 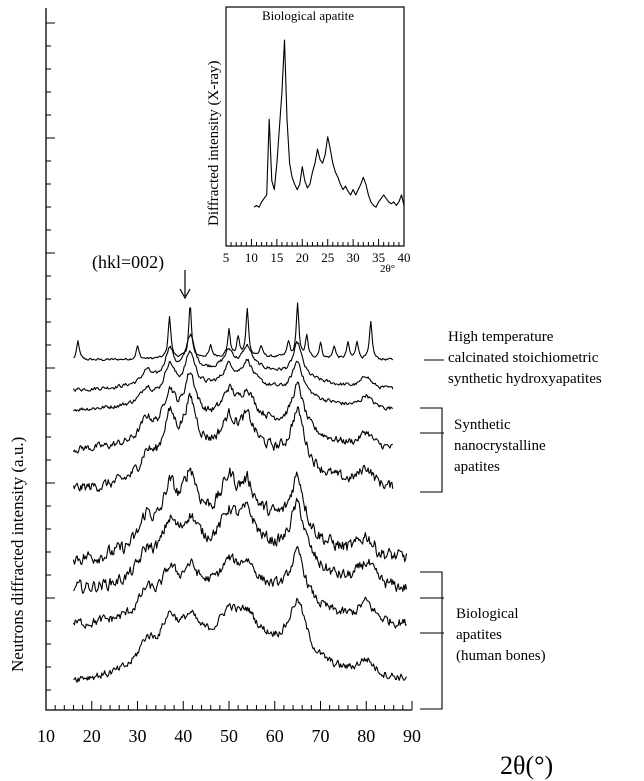 What do you see at coordinates (501, 656) in the screenshot?
I see `group-label-line: (human bones)` at bounding box center [501, 656].